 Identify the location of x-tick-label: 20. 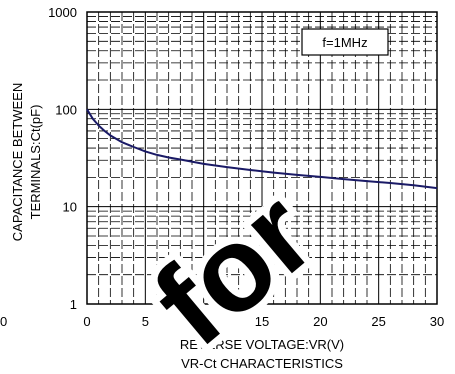
(320, 321).